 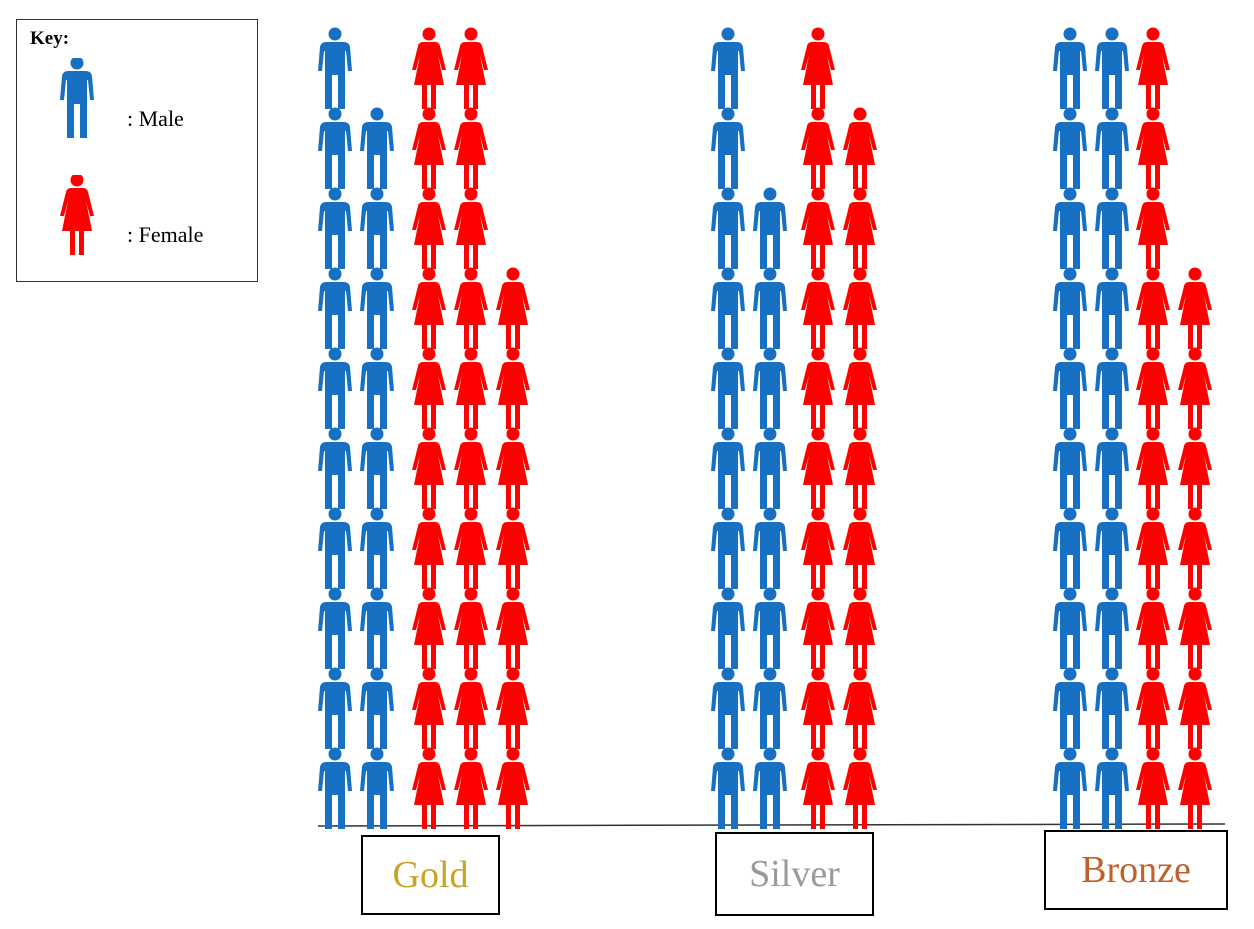 I want to click on male-legend-icon, so click(x=77, y=98).